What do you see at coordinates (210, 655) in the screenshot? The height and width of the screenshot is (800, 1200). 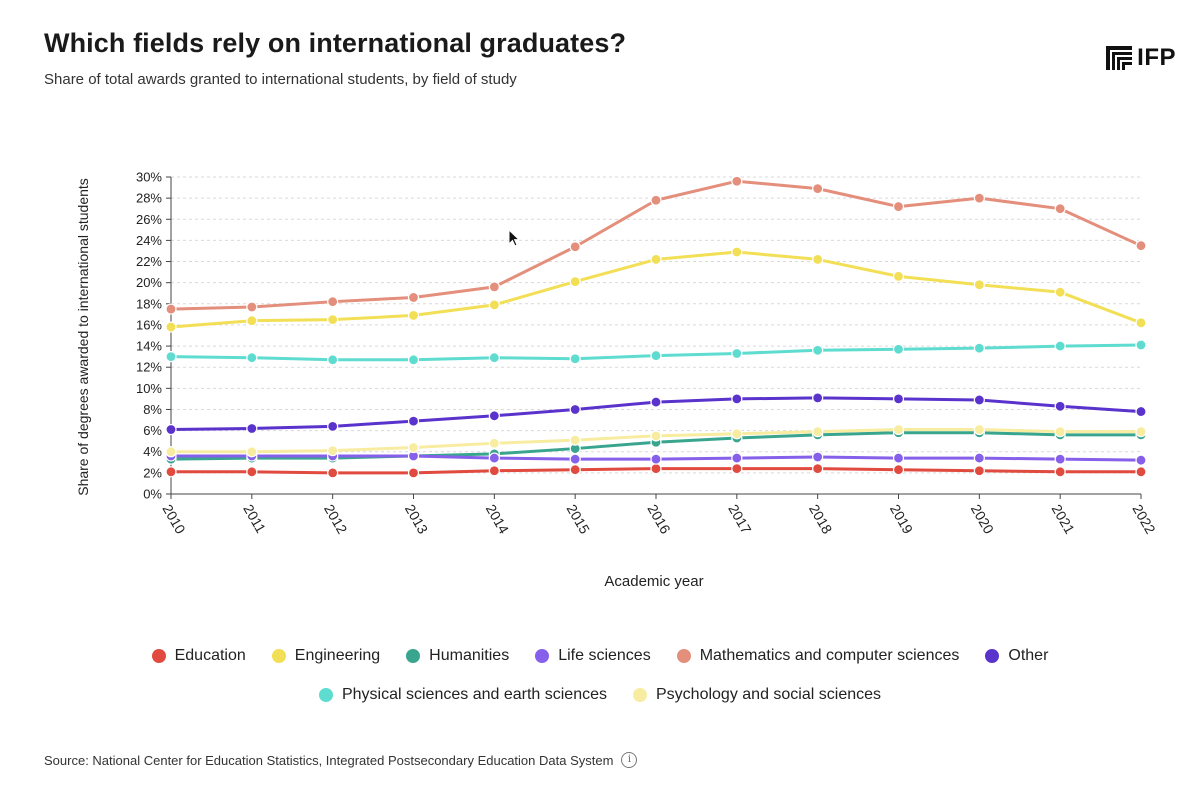 I see `legend-label: Education` at bounding box center [210, 655].